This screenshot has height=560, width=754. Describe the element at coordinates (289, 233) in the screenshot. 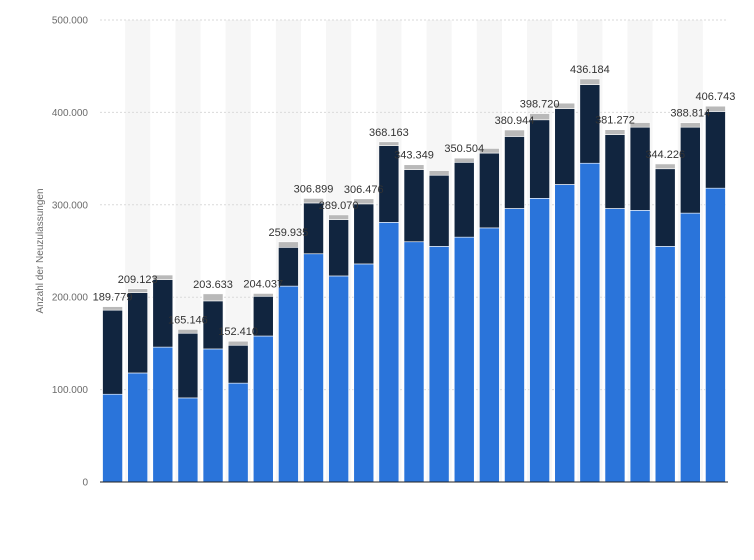

I see `data-label: 259.935` at that location.